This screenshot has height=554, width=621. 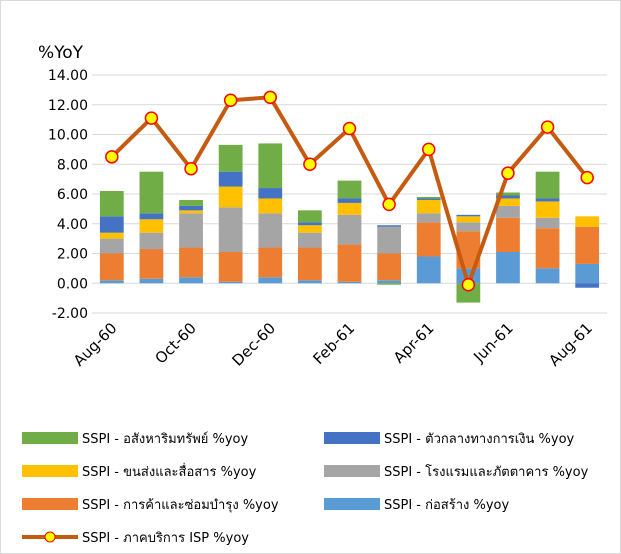 What do you see at coordinates (70, 314) in the screenshot?
I see `y-tick-label: -2.00` at bounding box center [70, 314].